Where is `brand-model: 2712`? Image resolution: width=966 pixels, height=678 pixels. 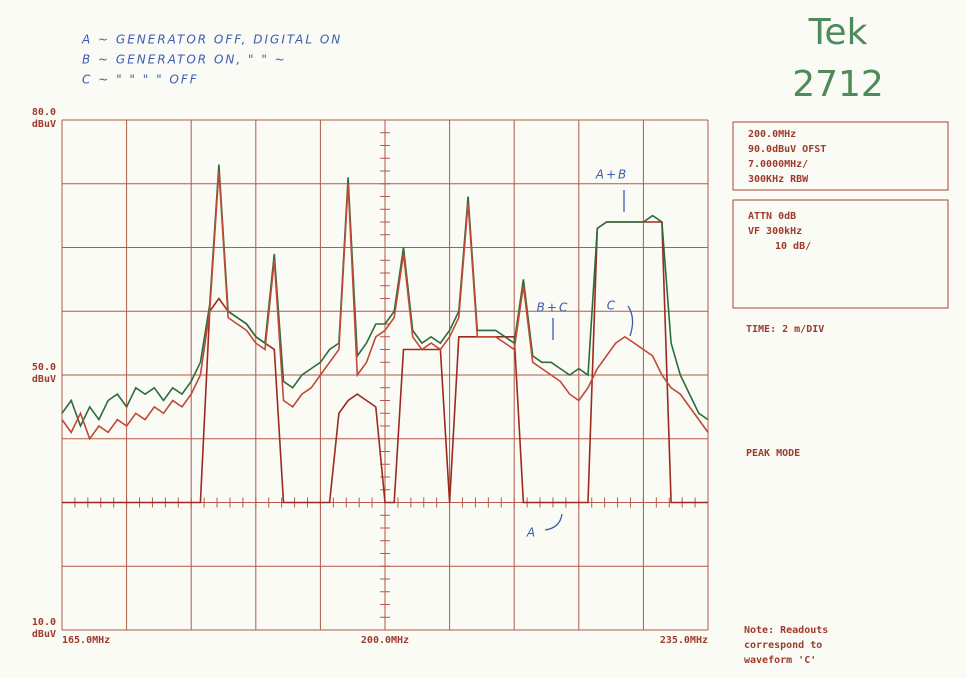 brand-model: 2712 is located at coordinates (838, 84).